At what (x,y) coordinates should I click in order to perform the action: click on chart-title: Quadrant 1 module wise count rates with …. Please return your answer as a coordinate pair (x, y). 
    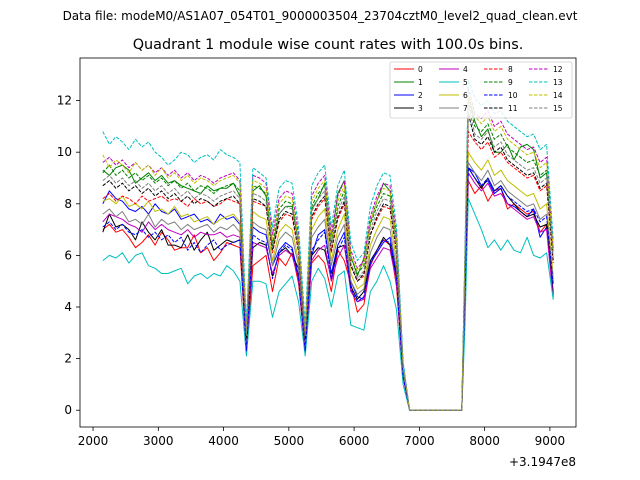
    Looking at the image, I should click on (328, 45).